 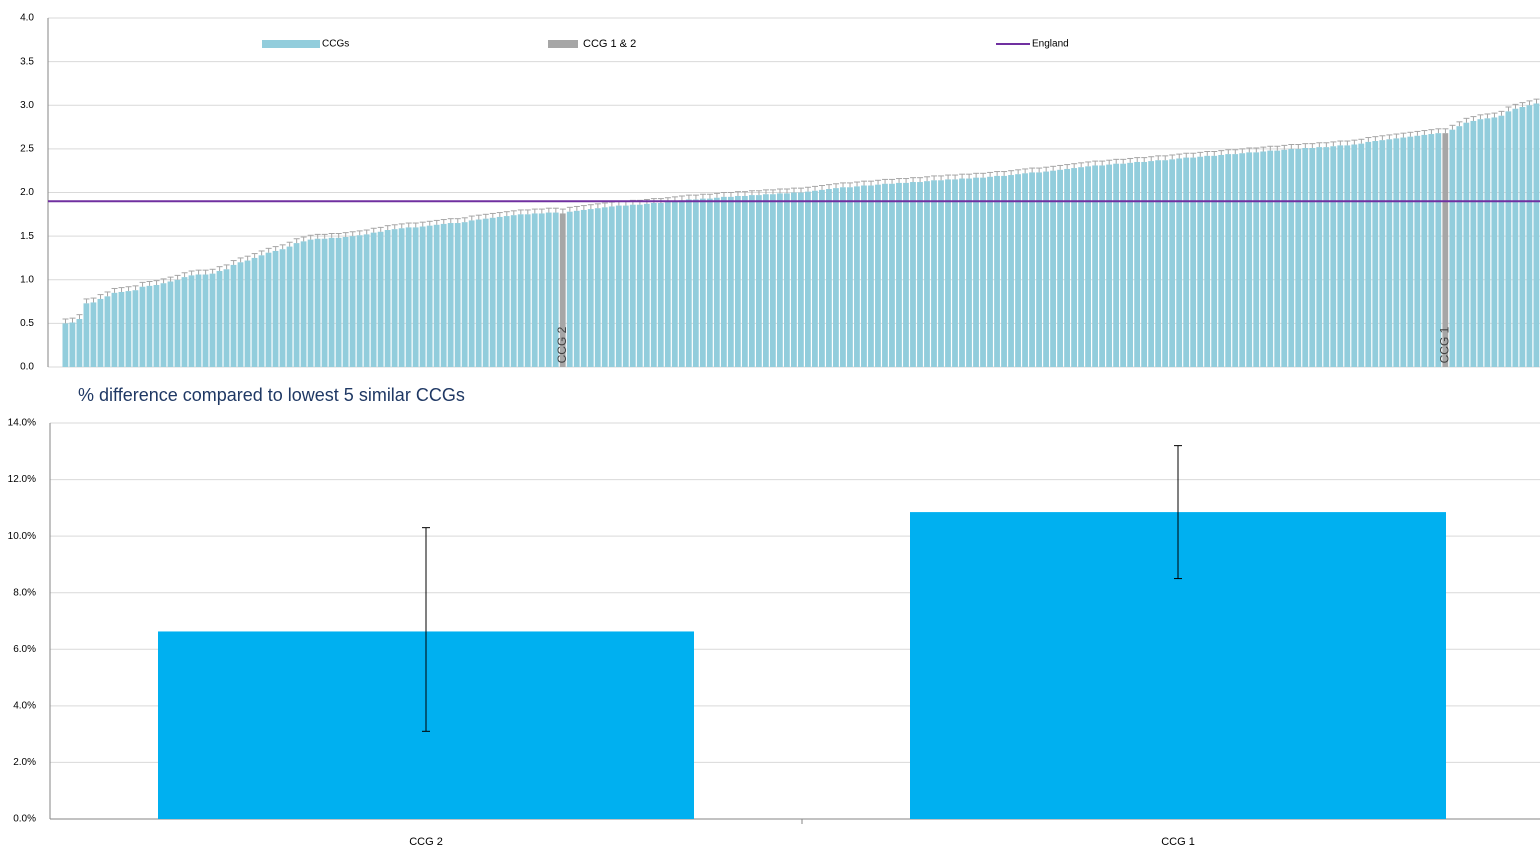 What do you see at coordinates (1050, 44) in the screenshot?
I see `legend-label: England` at bounding box center [1050, 44].